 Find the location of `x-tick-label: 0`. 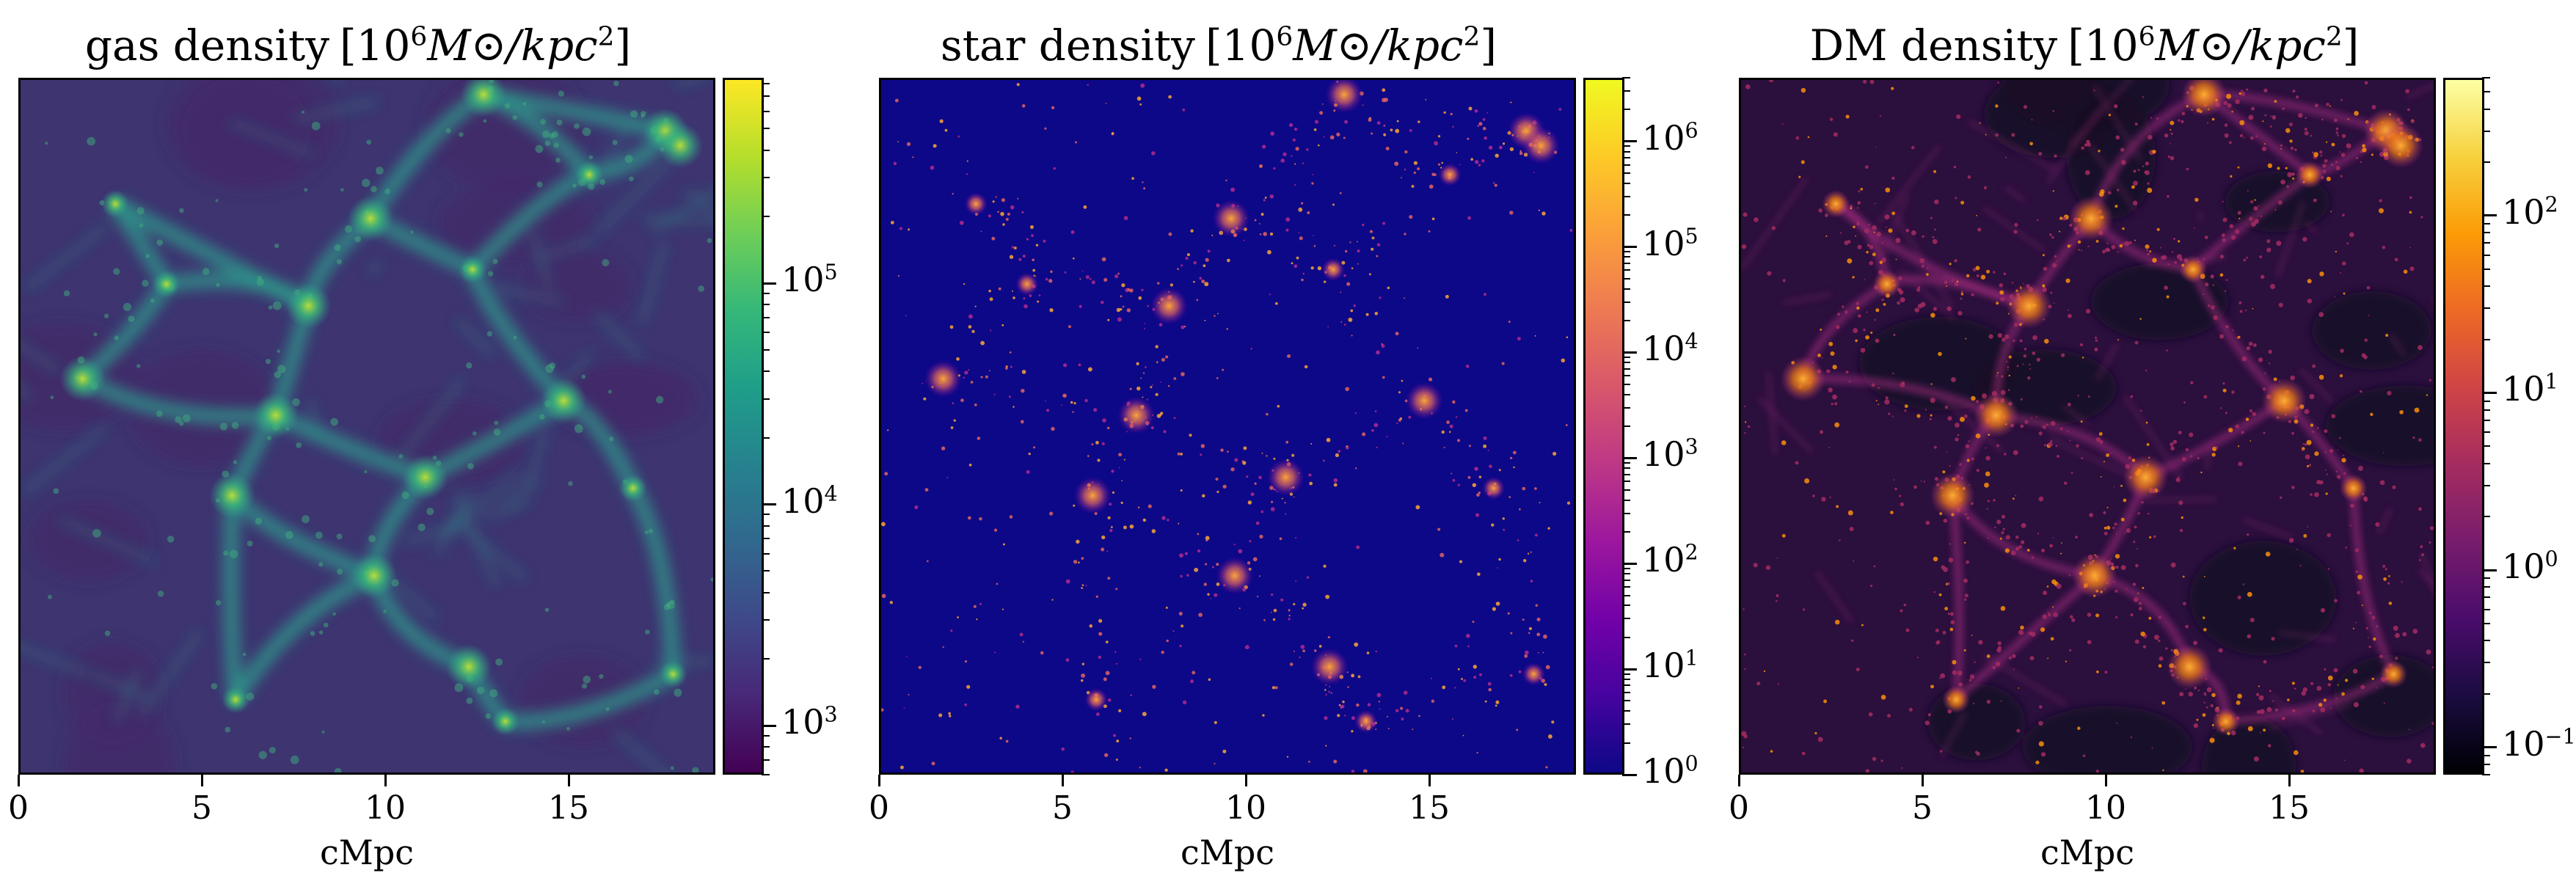

x-tick-label: 0 is located at coordinates (1739, 808).